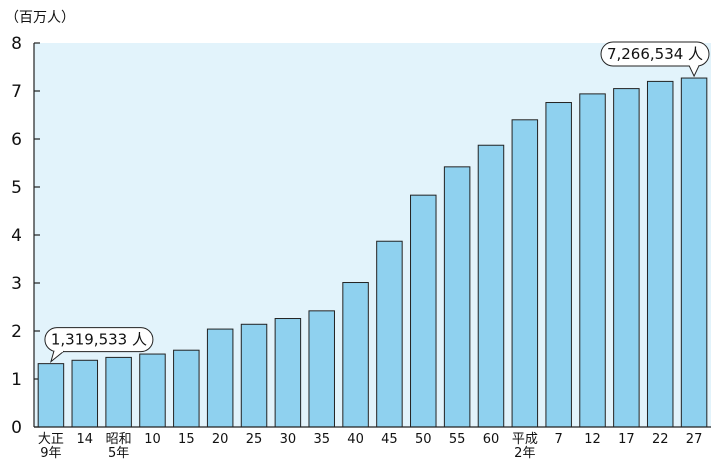 The height and width of the screenshot is (464, 713). Describe the element at coordinates (25, 236) in the screenshot. I see `y-axis-ticks: 0 1 2 3 4 5 6 7 8` at that location.